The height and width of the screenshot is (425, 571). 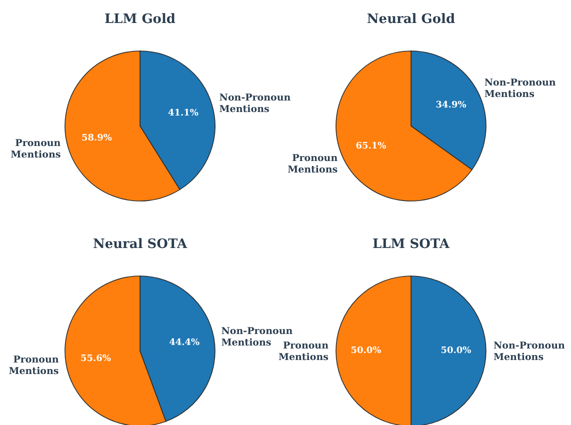 I want to click on data-label: 41.1%, so click(x=183, y=113).